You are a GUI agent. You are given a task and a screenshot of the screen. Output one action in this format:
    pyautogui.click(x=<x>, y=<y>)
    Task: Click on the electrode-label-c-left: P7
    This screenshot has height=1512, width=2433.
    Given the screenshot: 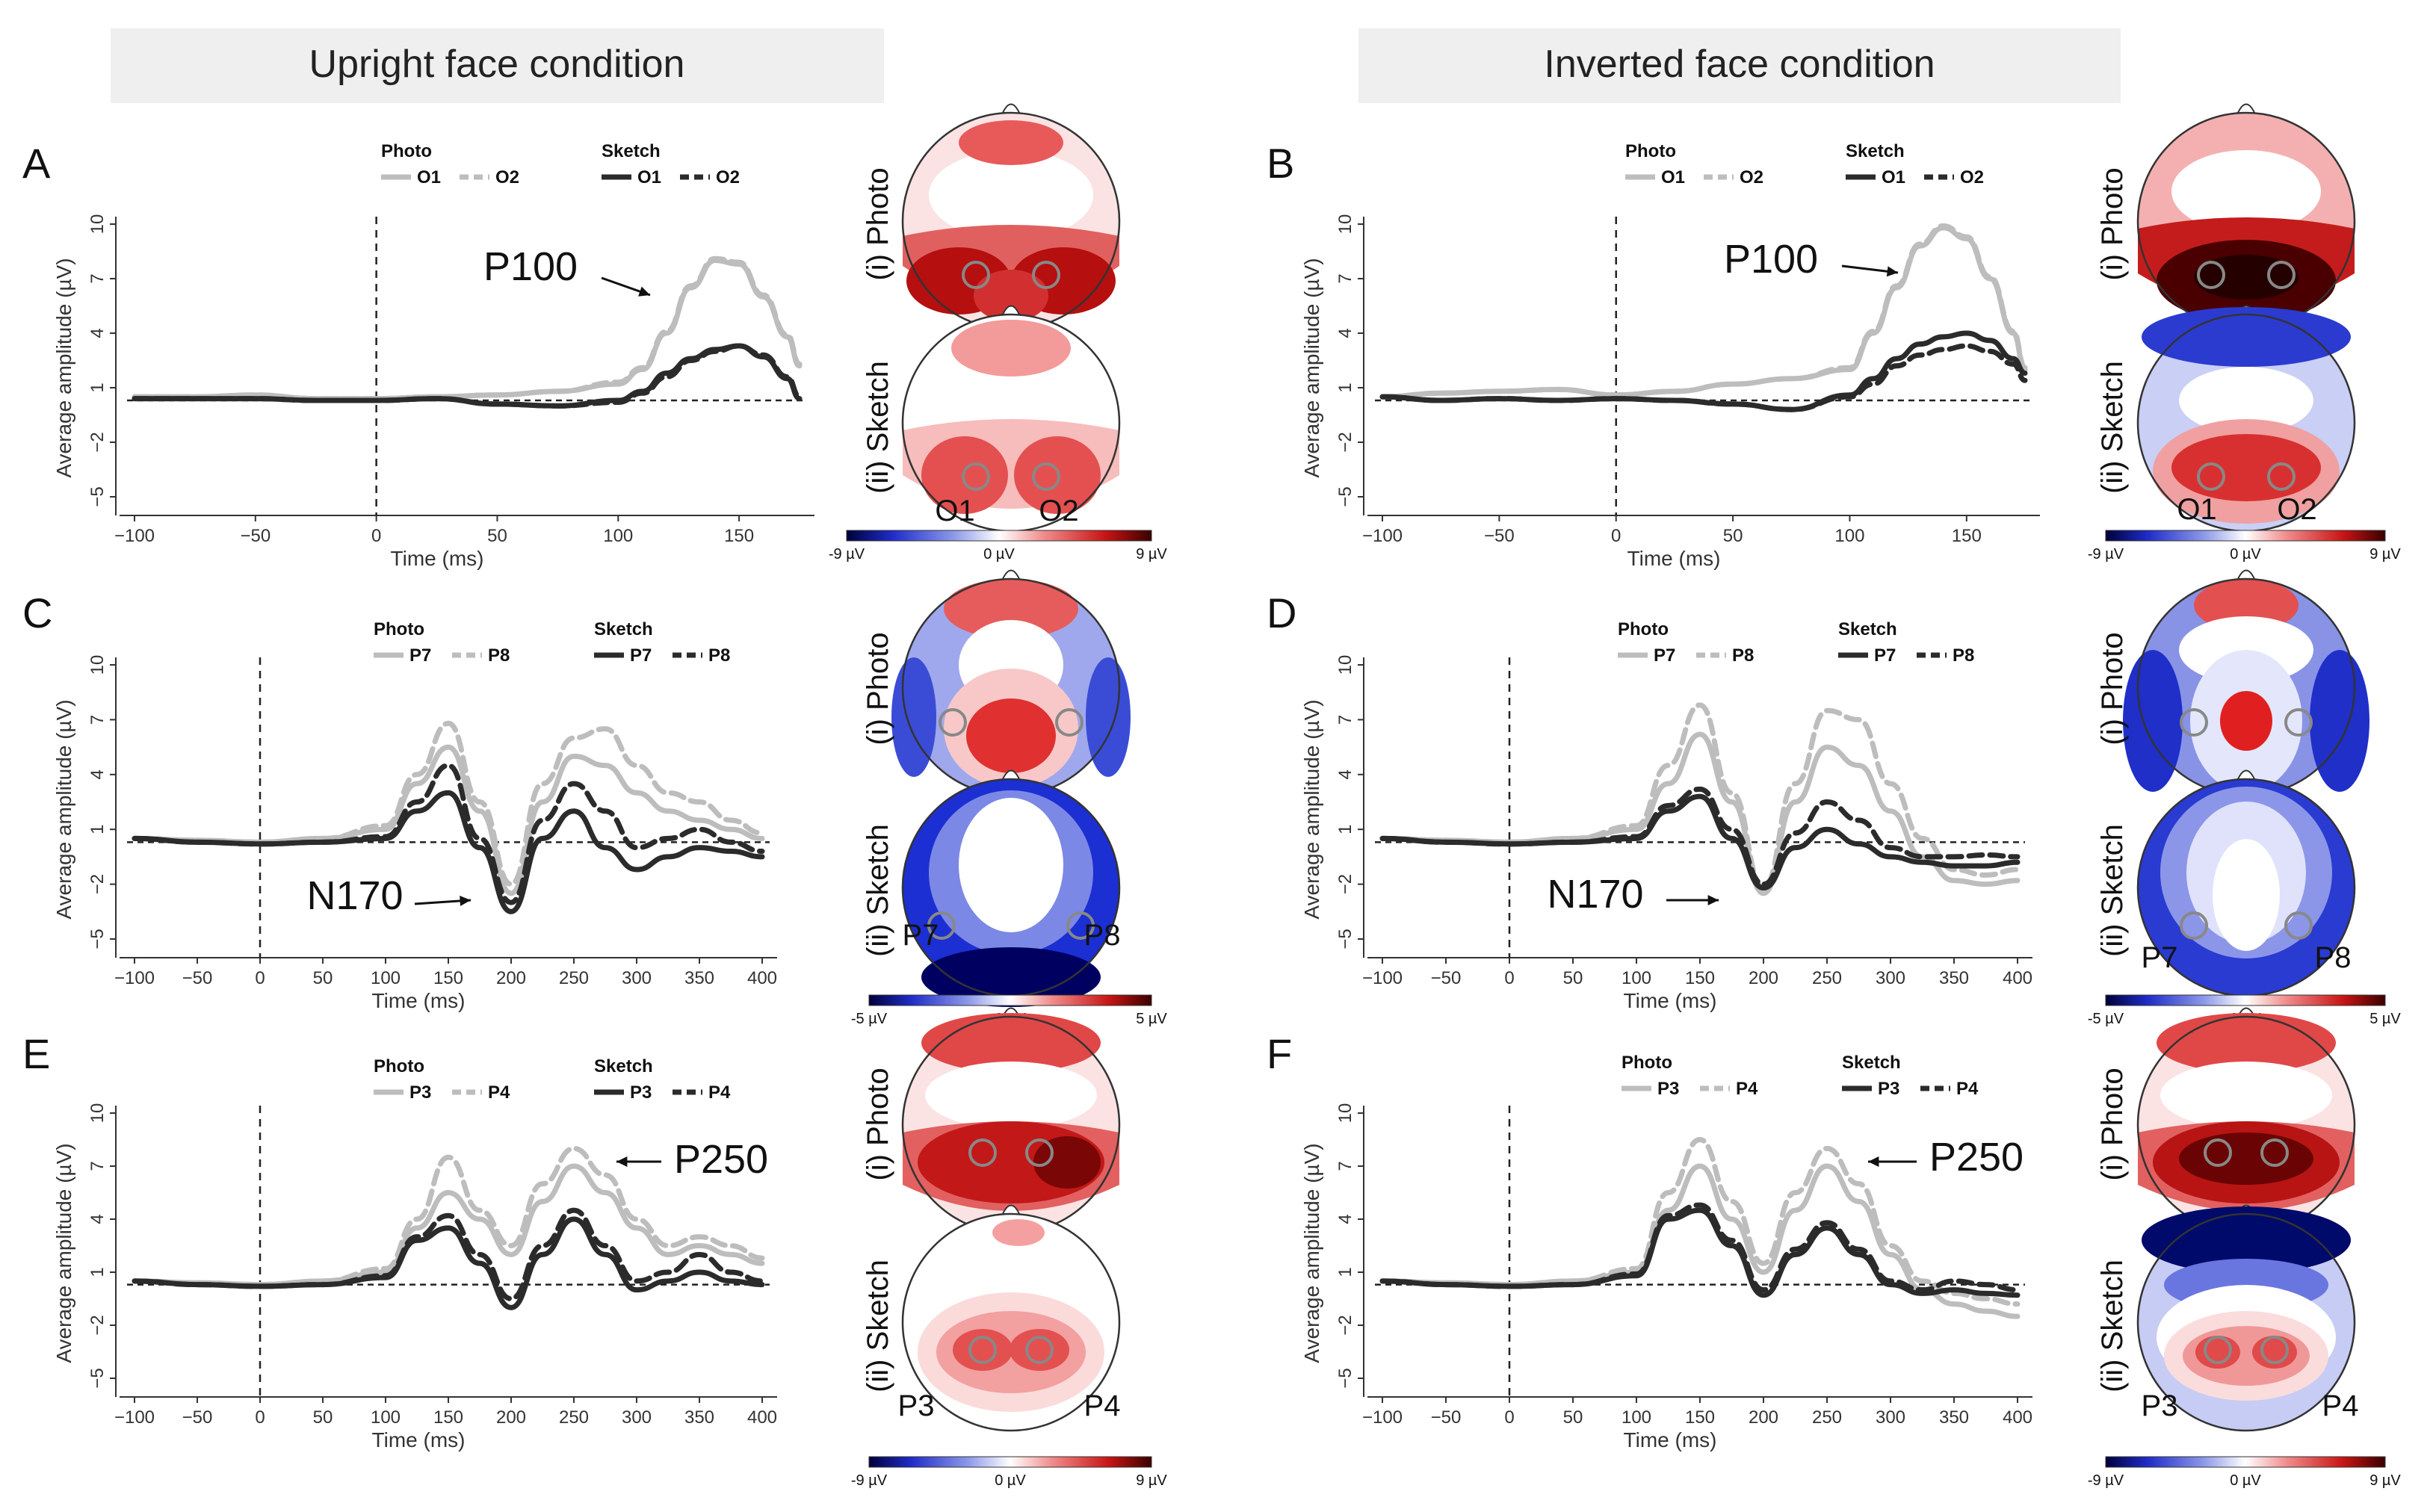 What is the action you would take?
    pyautogui.click(x=921, y=935)
    